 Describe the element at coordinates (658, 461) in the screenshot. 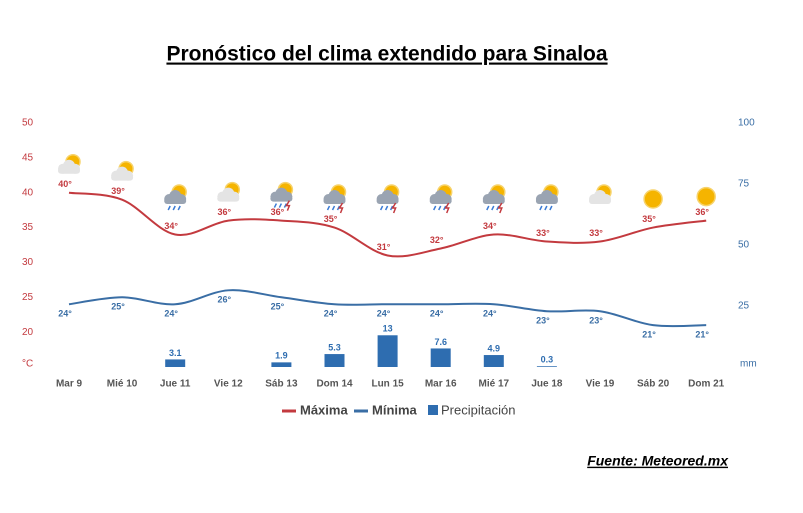

I see `source: Fuente: Meteored.mx` at that location.